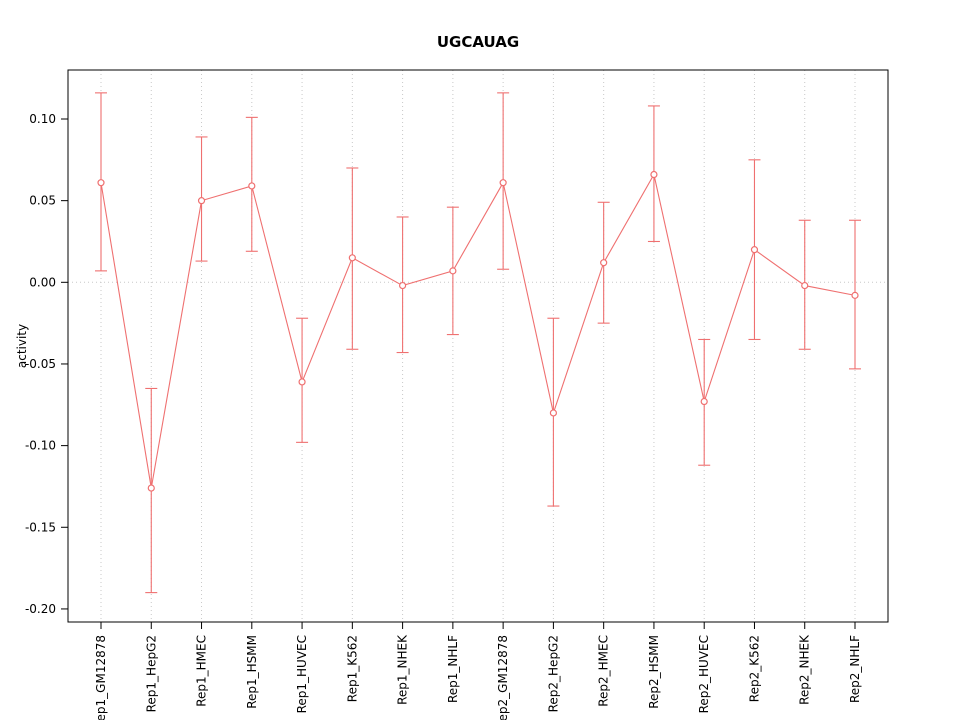 This screenshot has height=720, width=960. What do you see at coordinates (503, 677) in the screenshot?
I see `x-tick-label: Rep2_GM12878` at bounding box center [503, 677].